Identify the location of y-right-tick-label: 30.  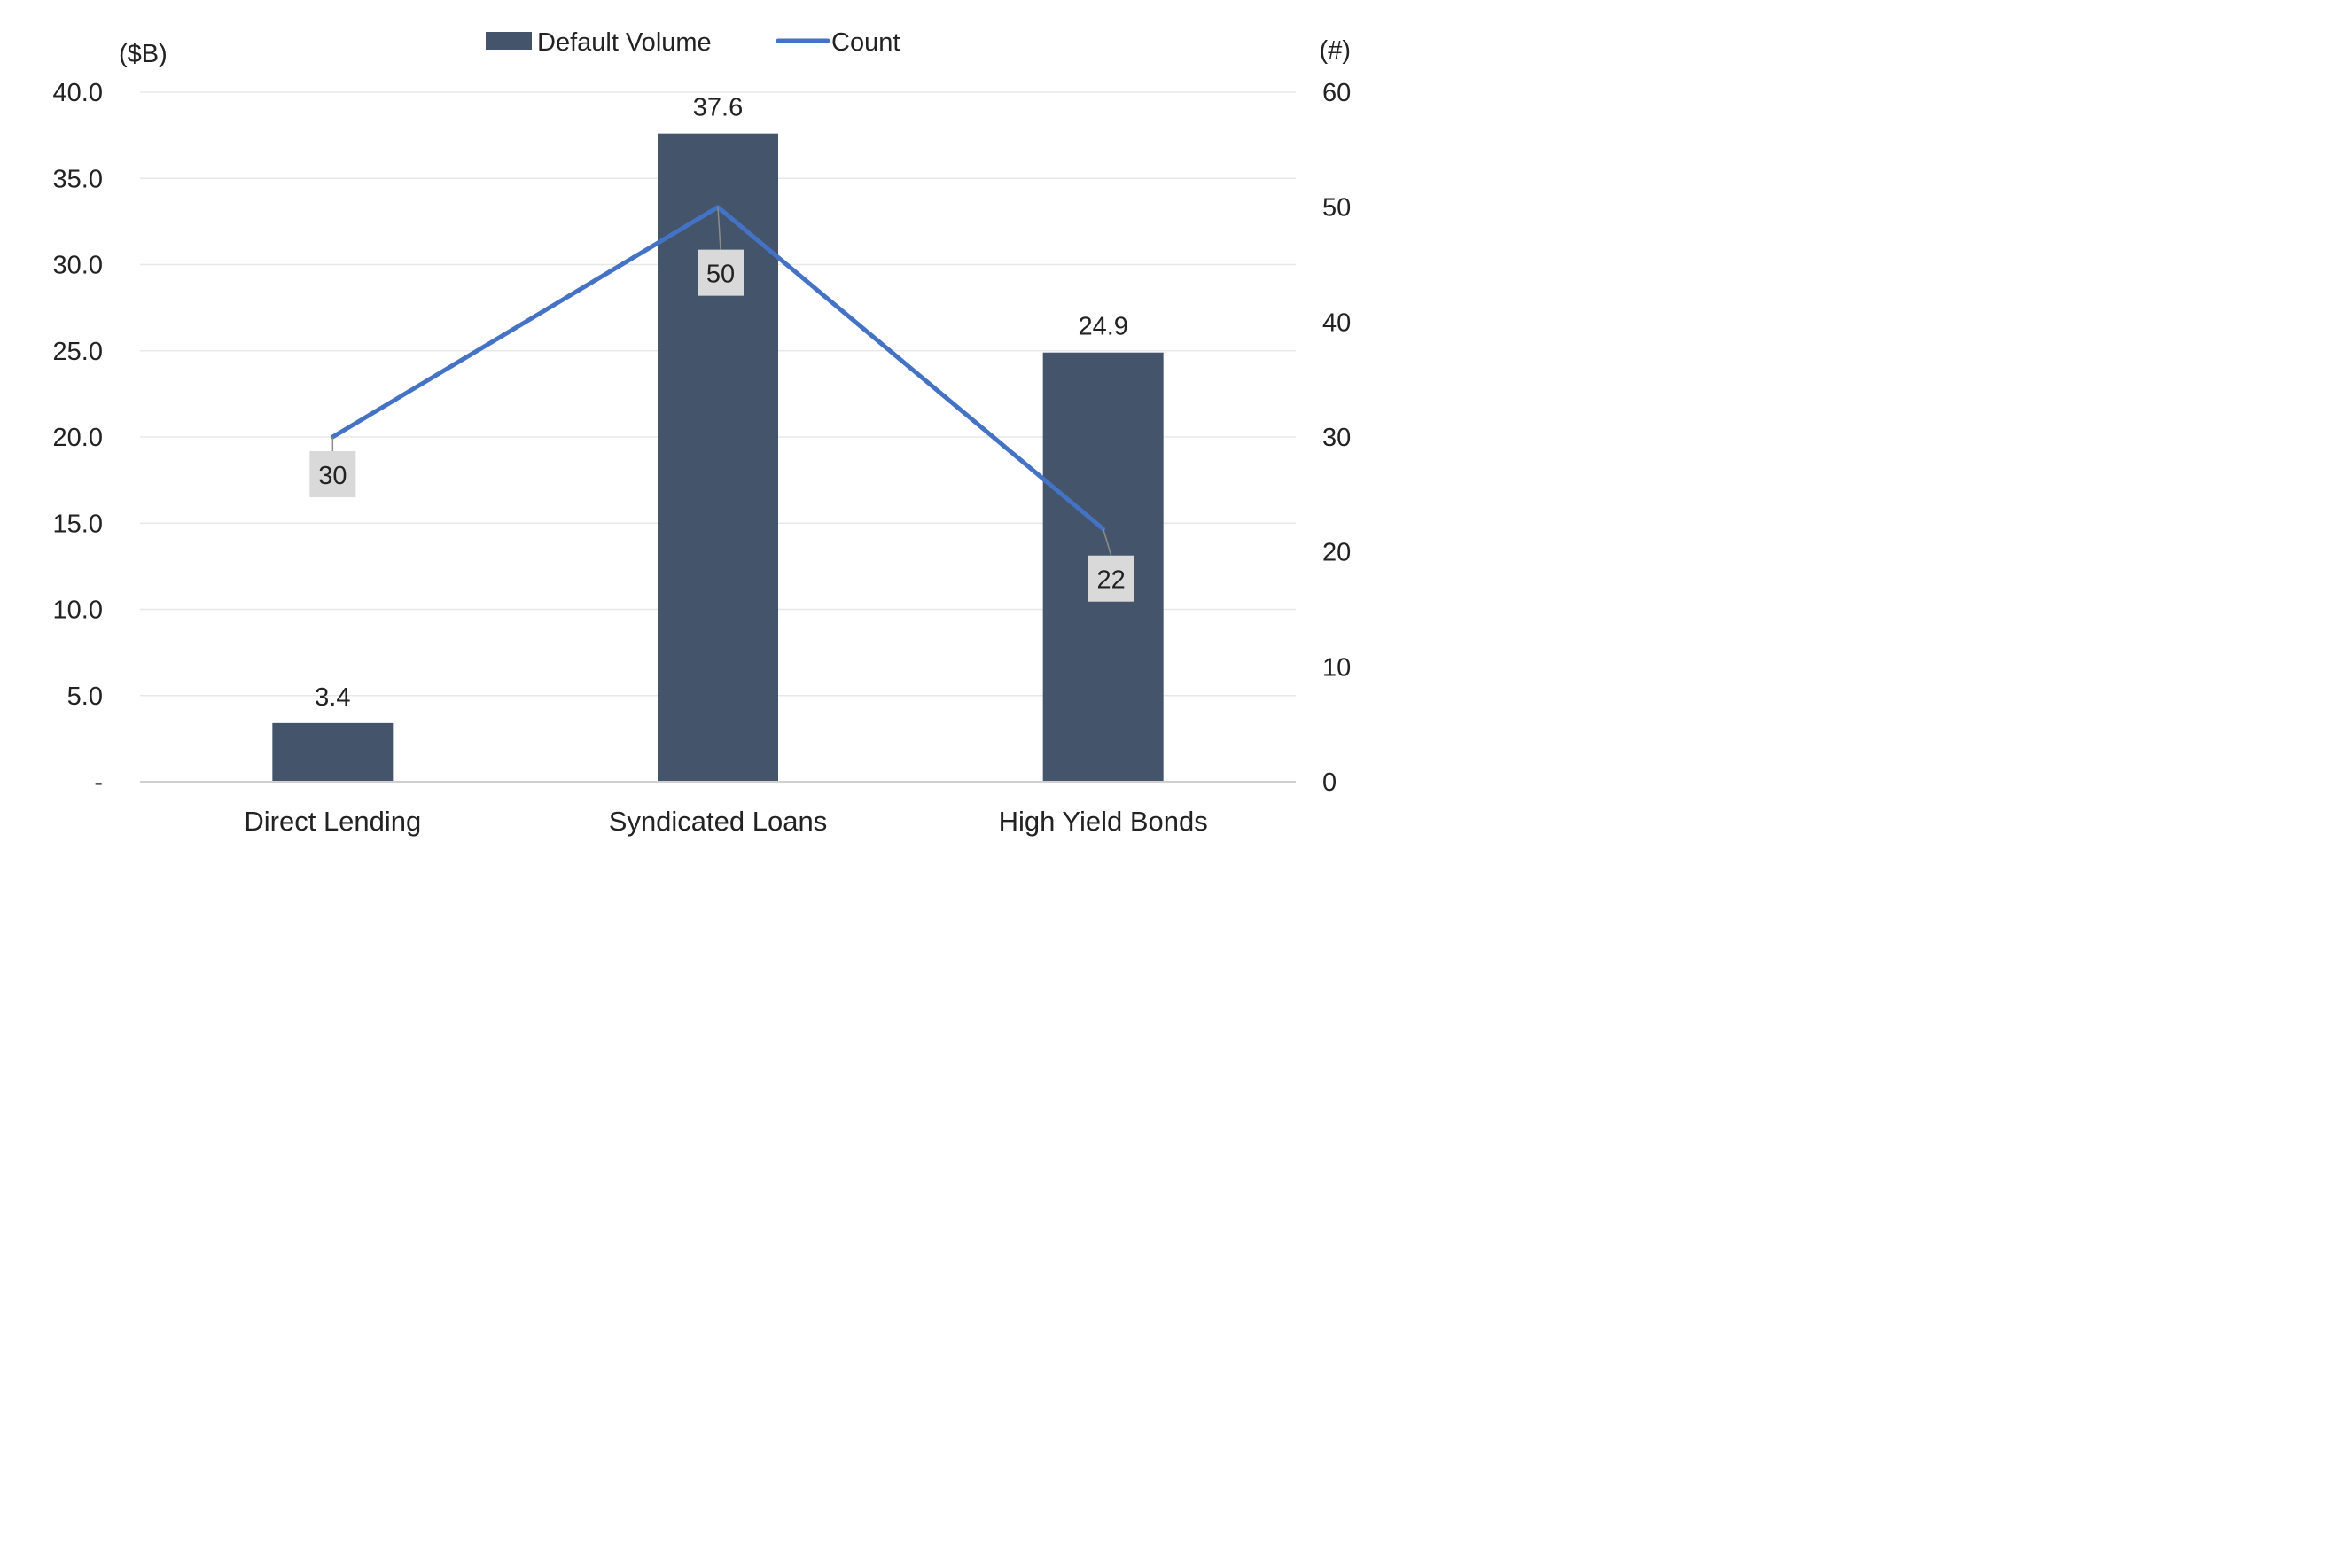
(1336, 438).